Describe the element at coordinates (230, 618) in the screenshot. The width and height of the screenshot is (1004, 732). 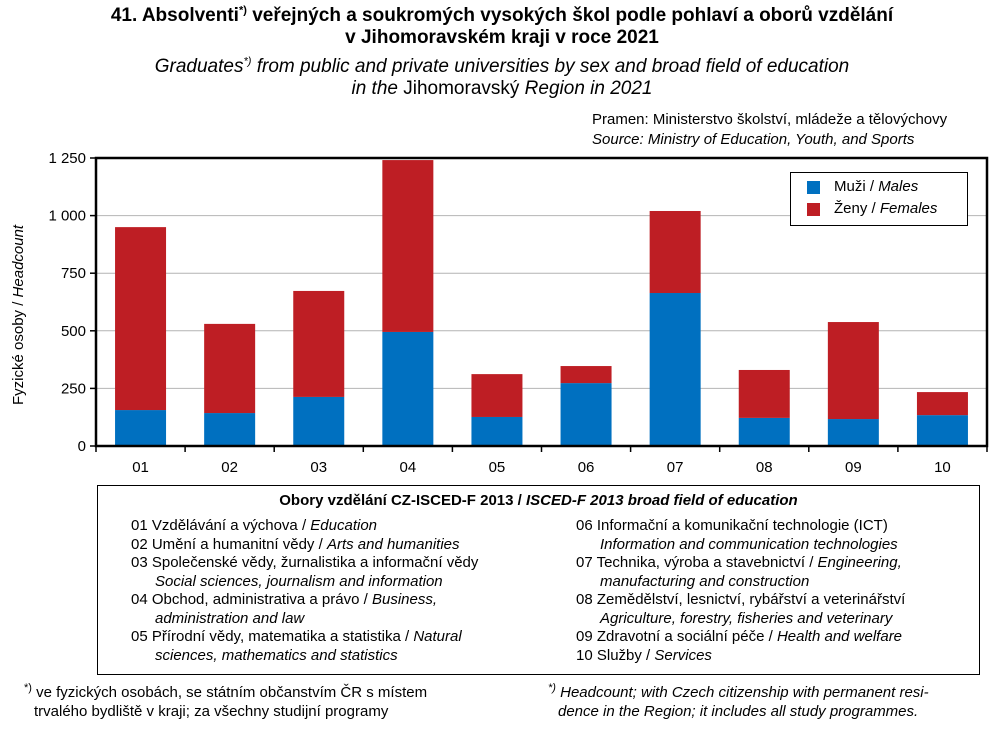
I see `field-name-en-continued: administration and law` at that location.